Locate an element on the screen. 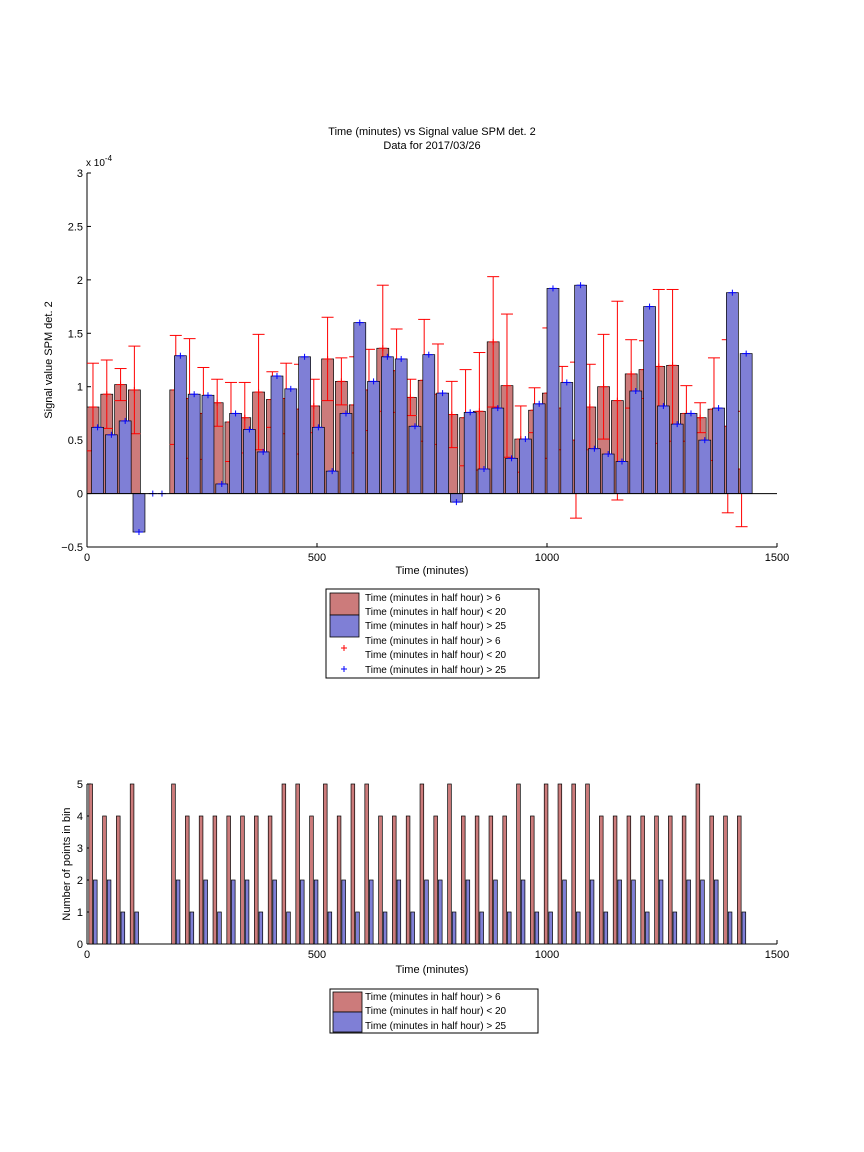  legend-red-swatch is located at coordinates (347, 1002).